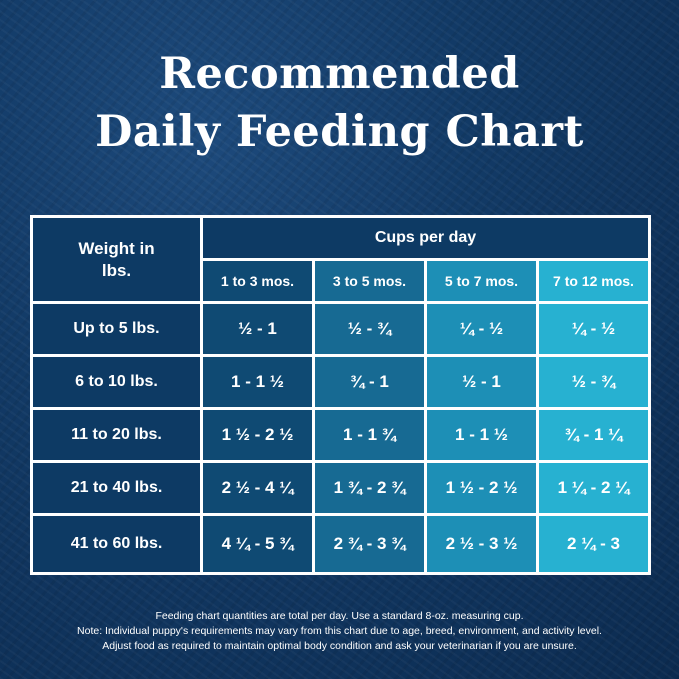  I want to click on cups-cell: 2 ¾ - 3 ¾, so click(369, 544).